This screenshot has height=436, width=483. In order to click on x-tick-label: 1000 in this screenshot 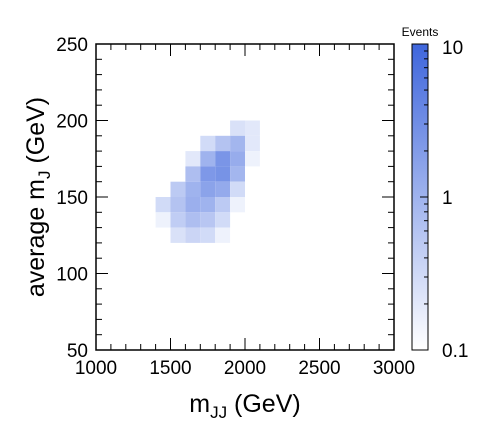, I will do `click(96, 368)`.